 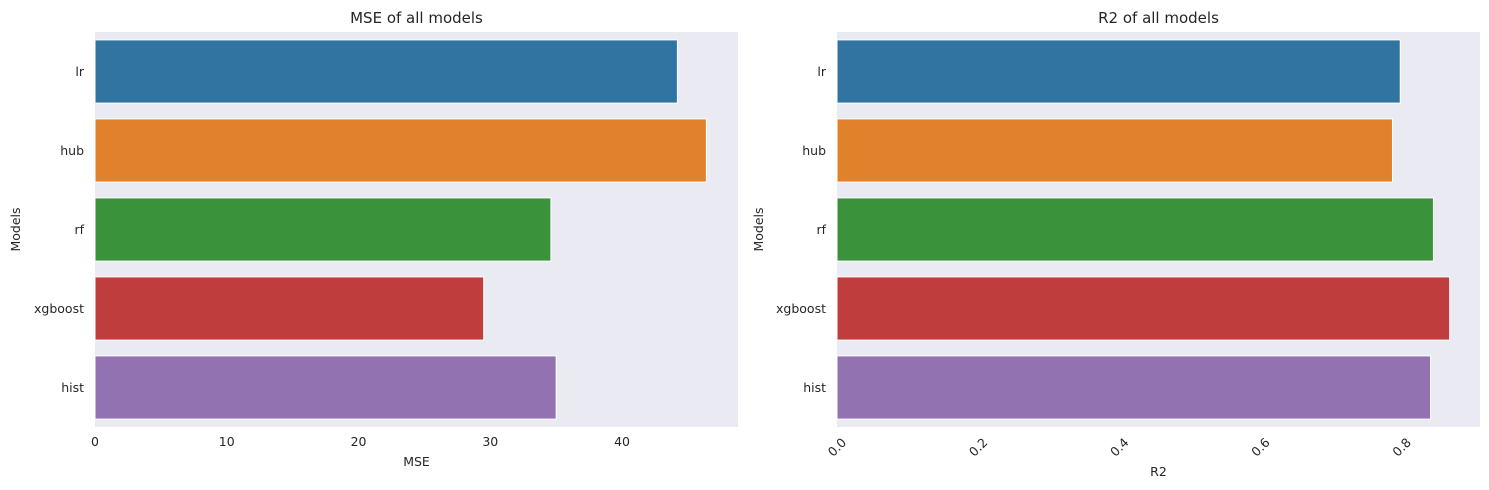 I want to click on mse-y-tick-label: rf, so click(x=79, y=229).